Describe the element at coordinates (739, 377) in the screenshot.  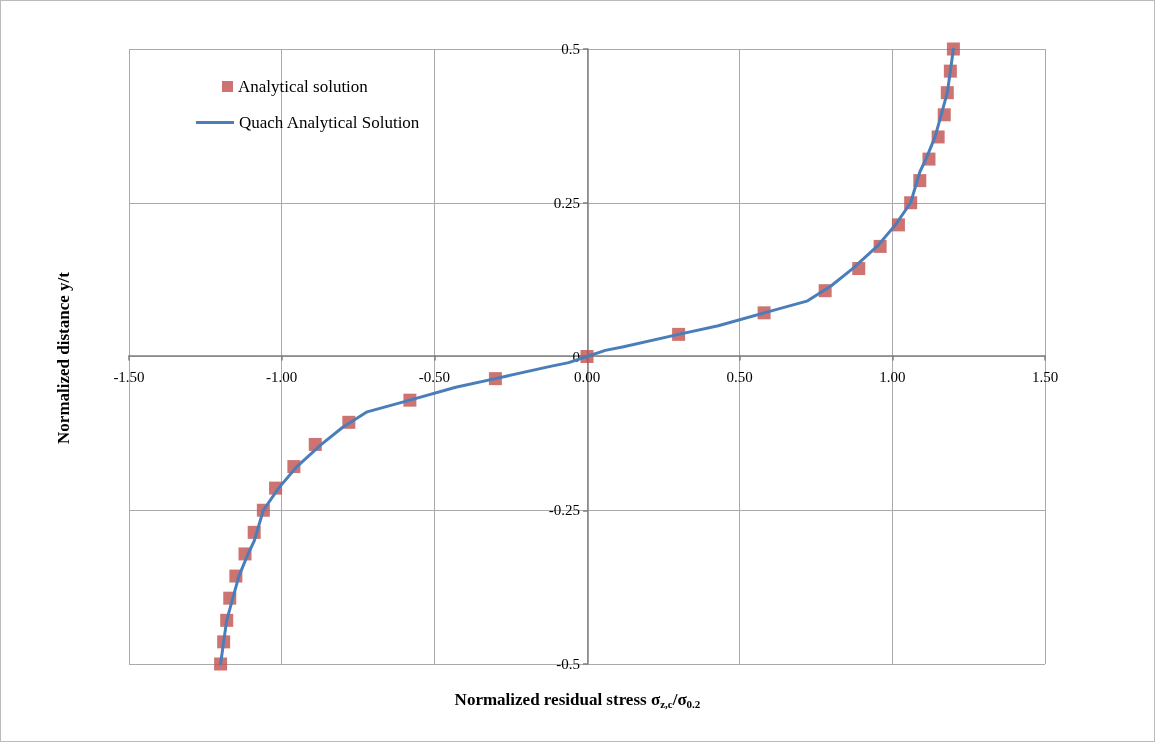
I see `x-tick-label: 0.50` at that location.